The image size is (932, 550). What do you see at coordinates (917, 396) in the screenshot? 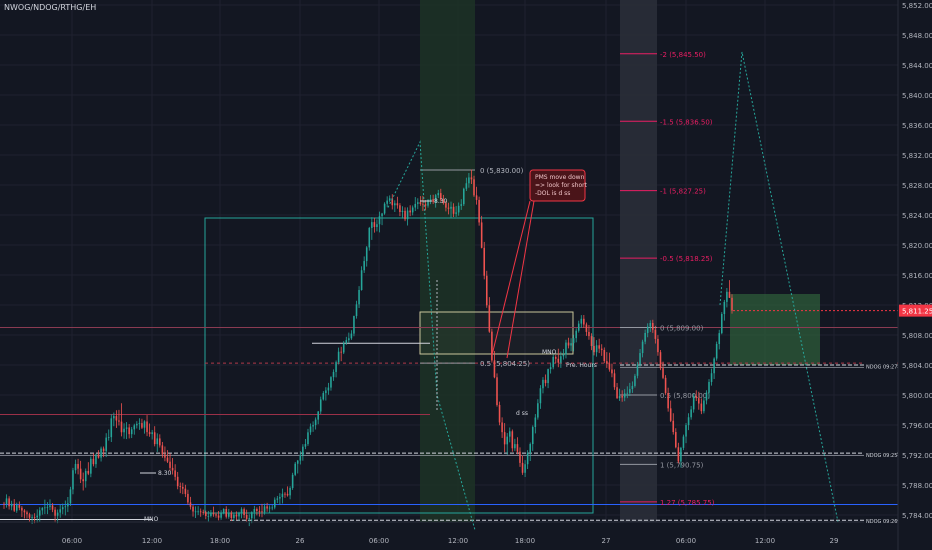
I see `y-tick-label: 5,800.00` at bounding box center [917, 396].